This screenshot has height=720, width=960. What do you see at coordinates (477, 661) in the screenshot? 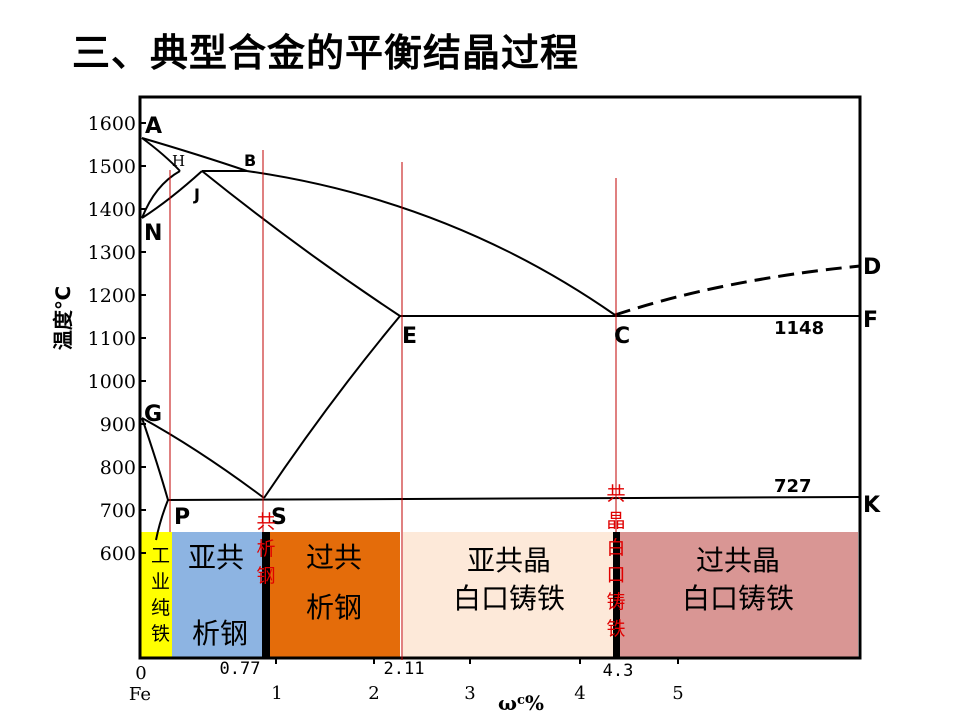
I see `x-tick-marks` at bounding box center [477, 661].